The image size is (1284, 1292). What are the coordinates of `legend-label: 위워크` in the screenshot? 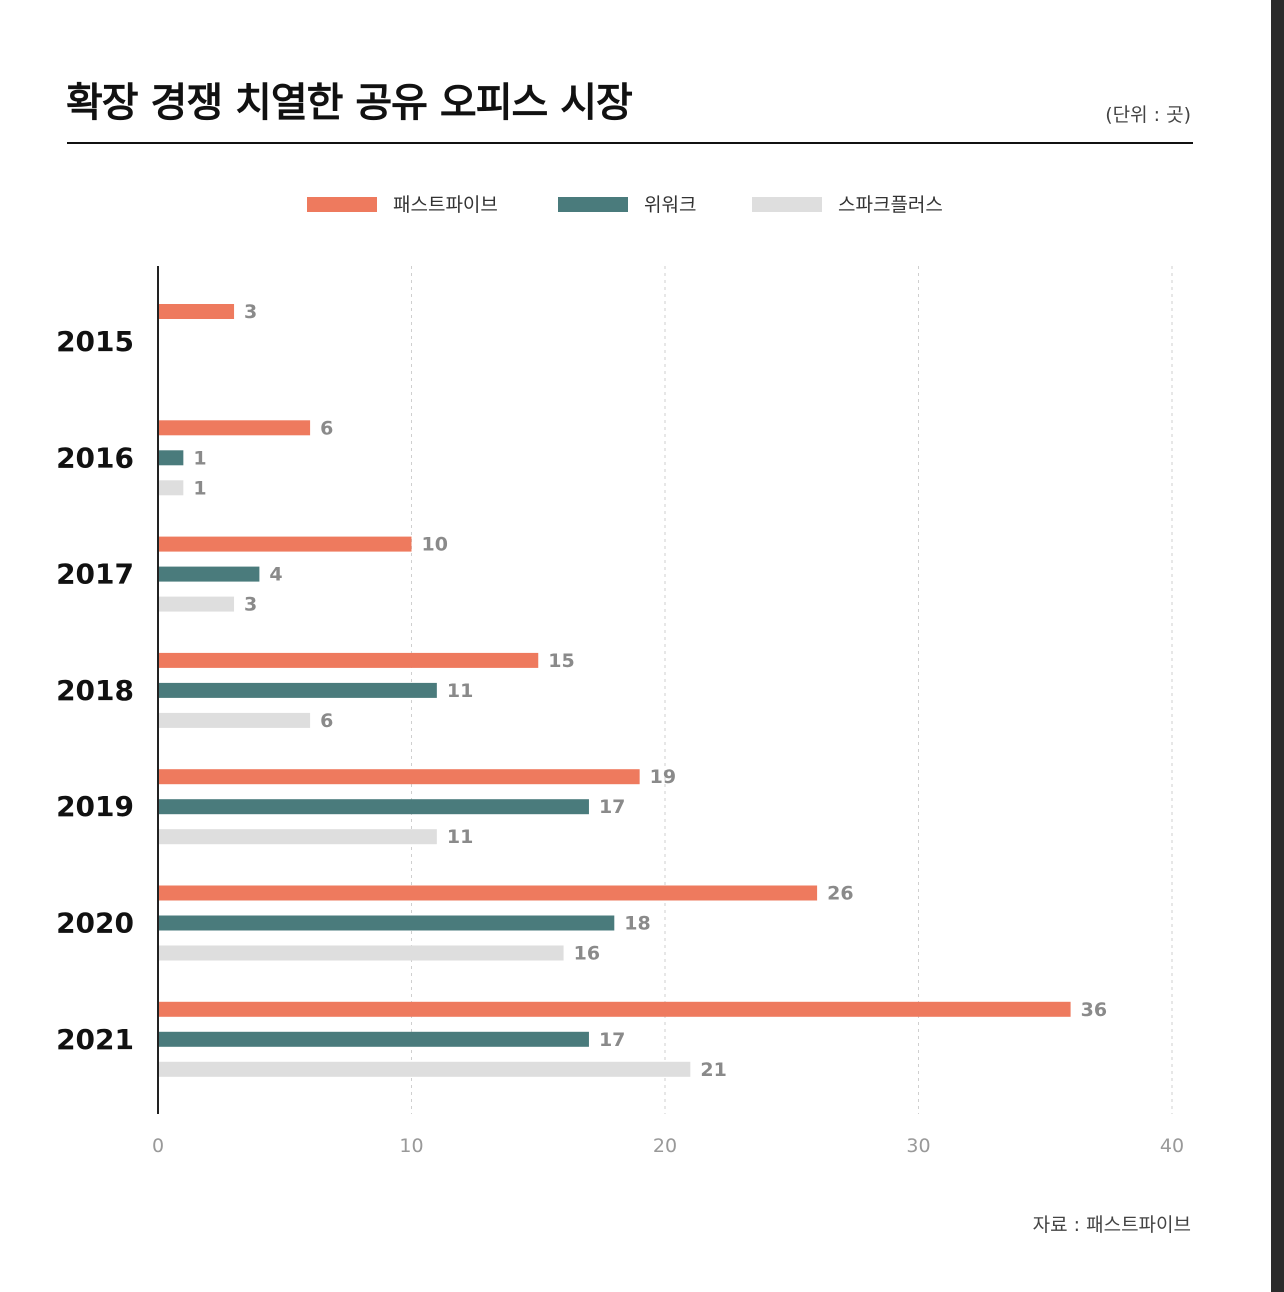 It's located at (670, 205).